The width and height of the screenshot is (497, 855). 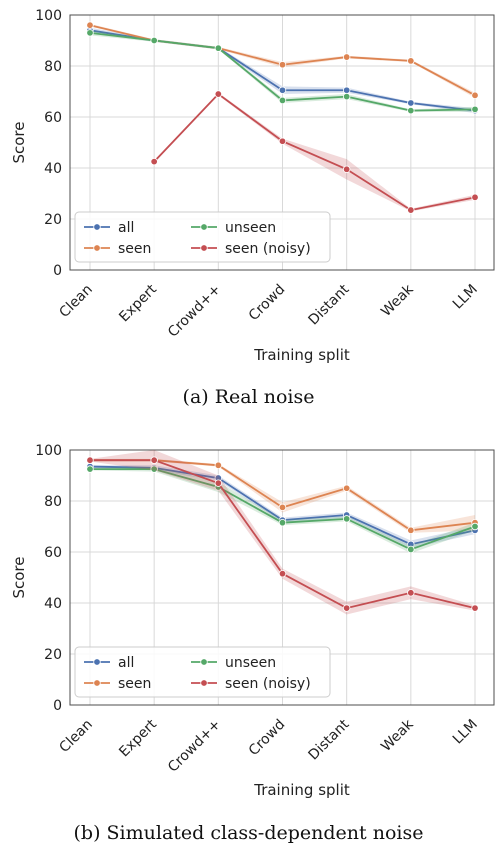 I want to click on x-axis-label: Training split, so click(x=301, y=790).